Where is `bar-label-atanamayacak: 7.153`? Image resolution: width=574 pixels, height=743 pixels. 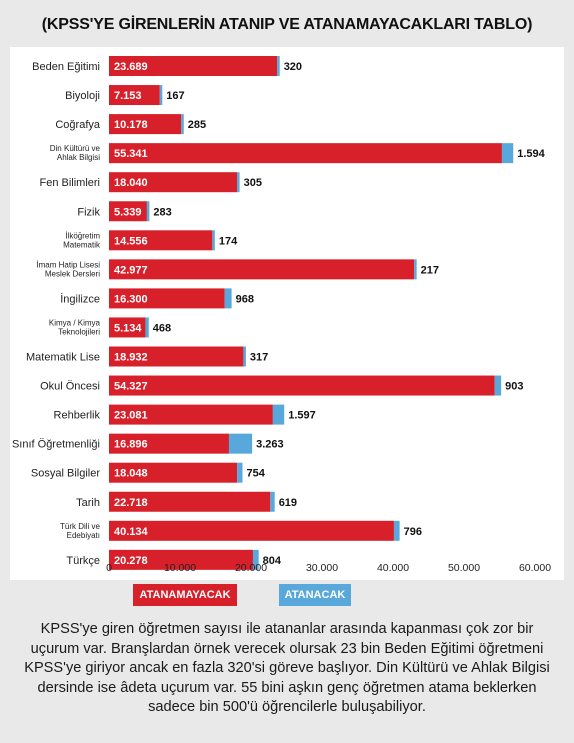 bar-label-atanamayacak: 7.153 is located at coordinates (128, 96).